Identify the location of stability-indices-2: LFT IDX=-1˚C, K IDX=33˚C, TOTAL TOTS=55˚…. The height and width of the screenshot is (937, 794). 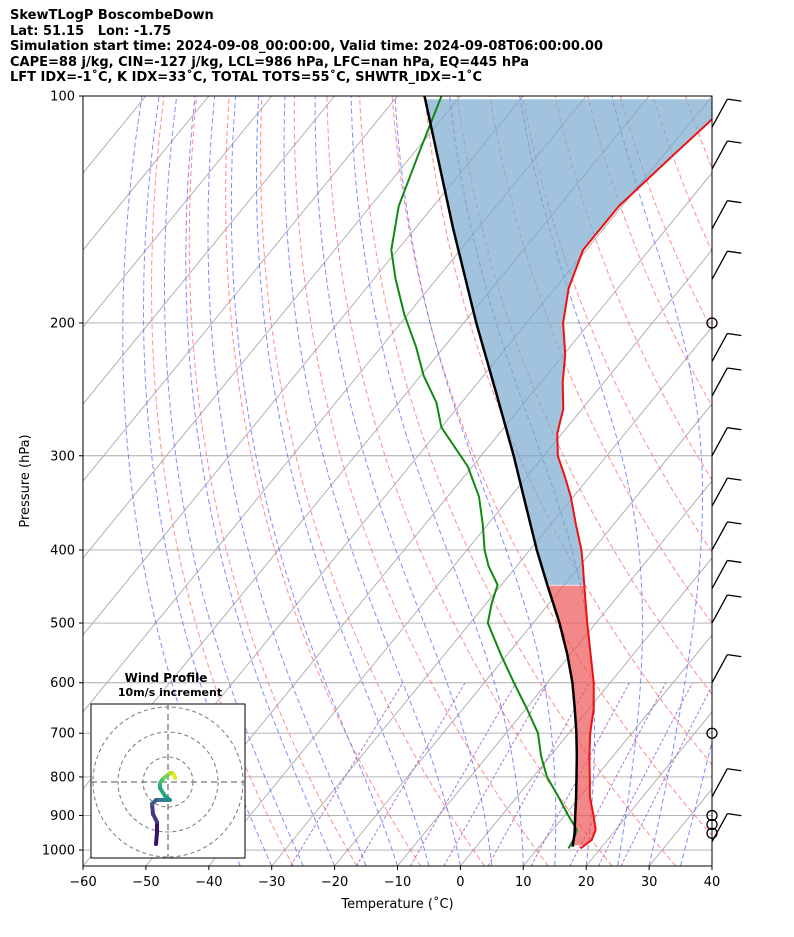
(246, 78).